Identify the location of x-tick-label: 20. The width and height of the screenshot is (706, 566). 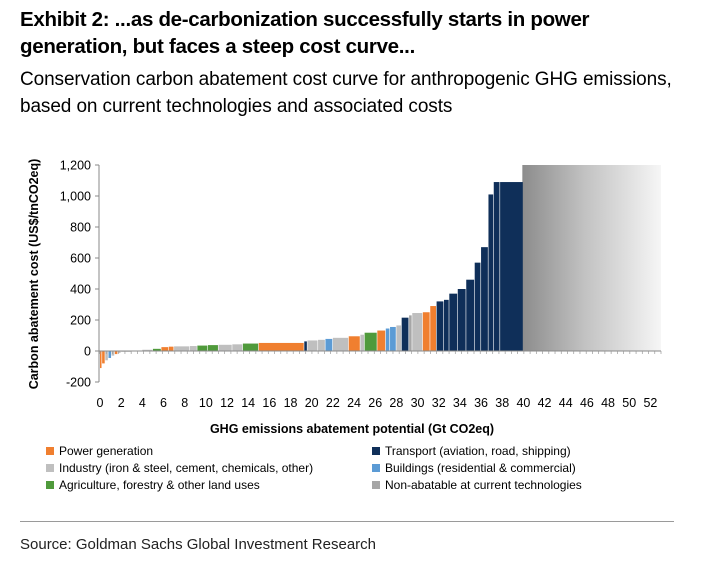
(312, 403).